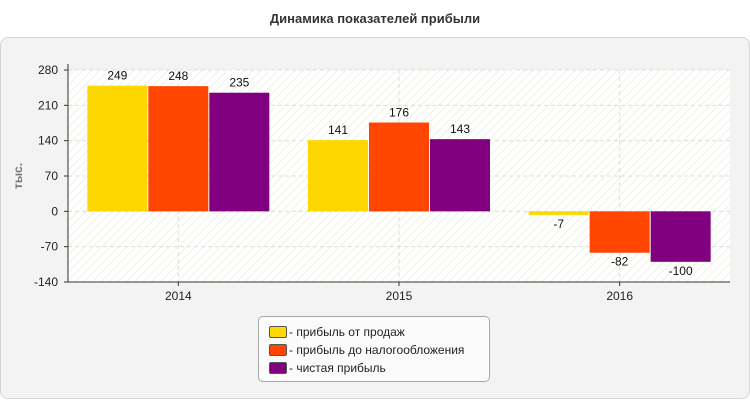  Describe the element at coordinates (375, 18) in the screenshot. I see `chart-title: Динамика показателей прибыли` at that location.